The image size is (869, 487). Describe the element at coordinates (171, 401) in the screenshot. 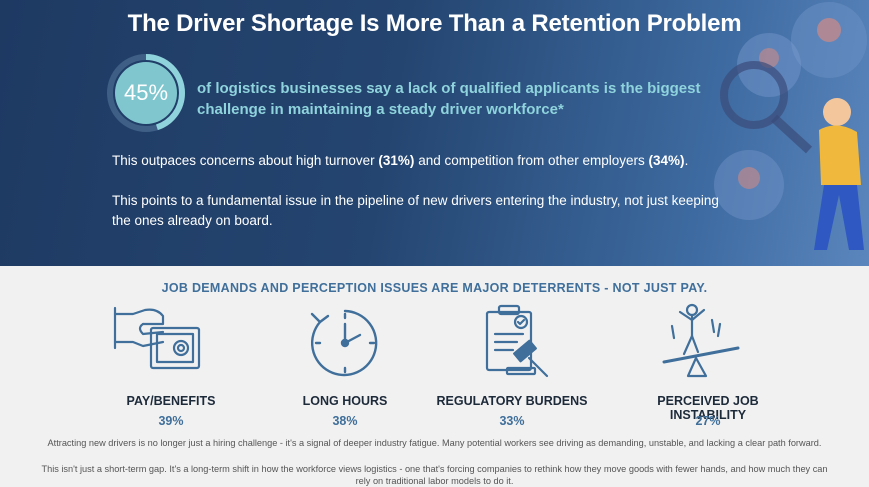

I see `category-label-pay: PAY/BENEFITS` at that location.